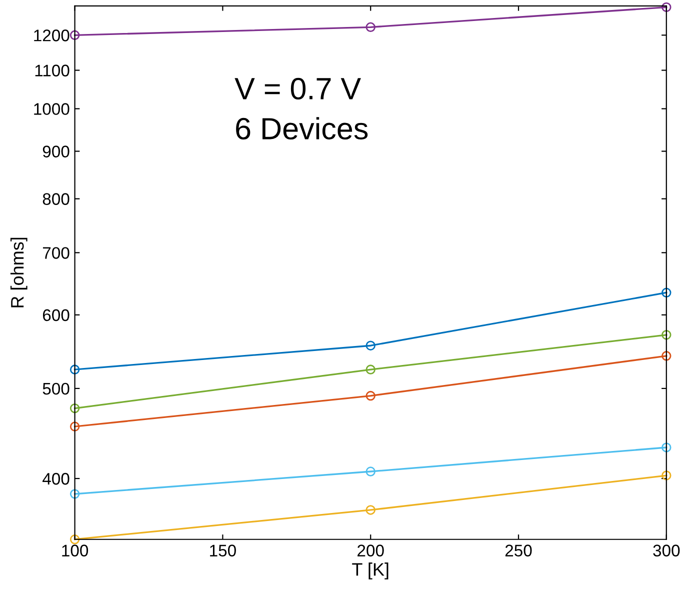  What do you see at coordinates (302, 128) in the screenshot?
I see `annotation: 6 Devices` at bounding box center [302, 128].